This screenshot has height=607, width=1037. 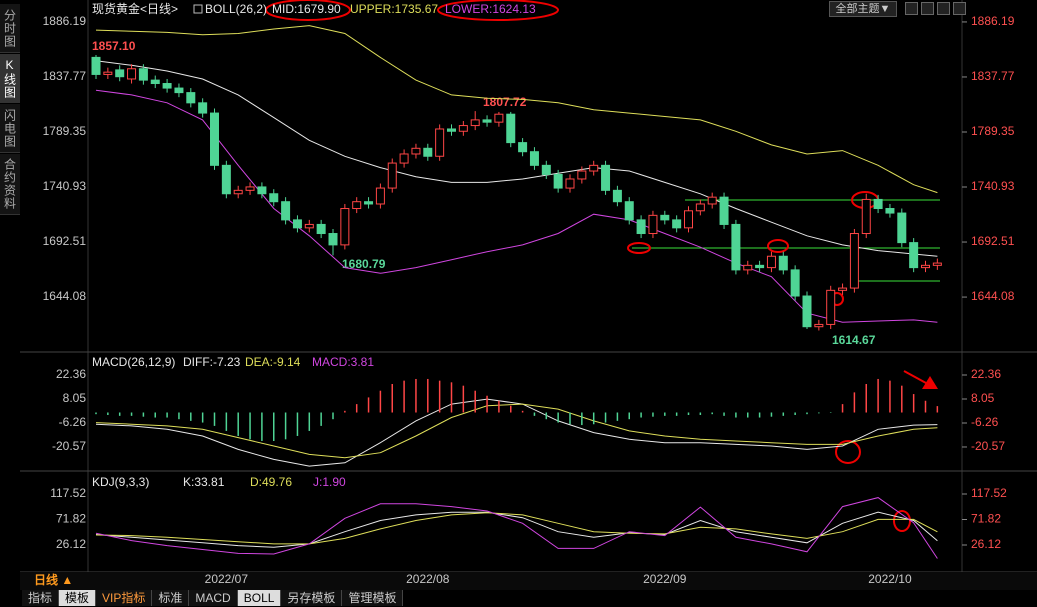 I want to click on date-bar, so click(x=528, y=581).